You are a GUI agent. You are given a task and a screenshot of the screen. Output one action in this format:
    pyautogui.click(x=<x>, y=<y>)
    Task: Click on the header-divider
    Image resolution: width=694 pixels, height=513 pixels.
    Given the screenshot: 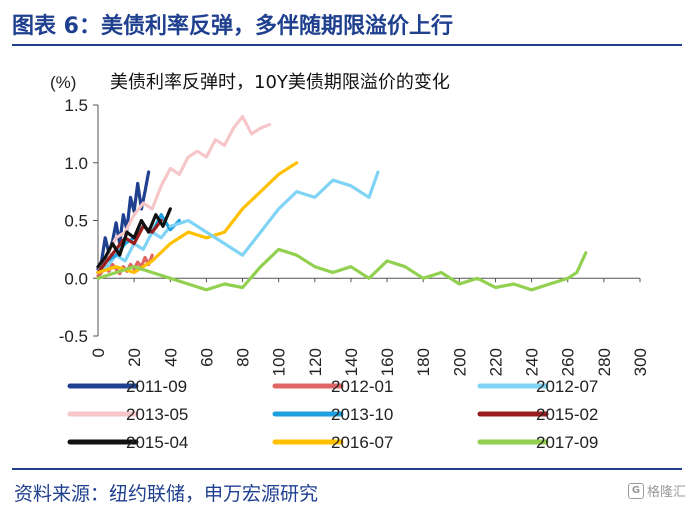 What is the action you would take?
    pyautogui.click(x=347, y=45)
    